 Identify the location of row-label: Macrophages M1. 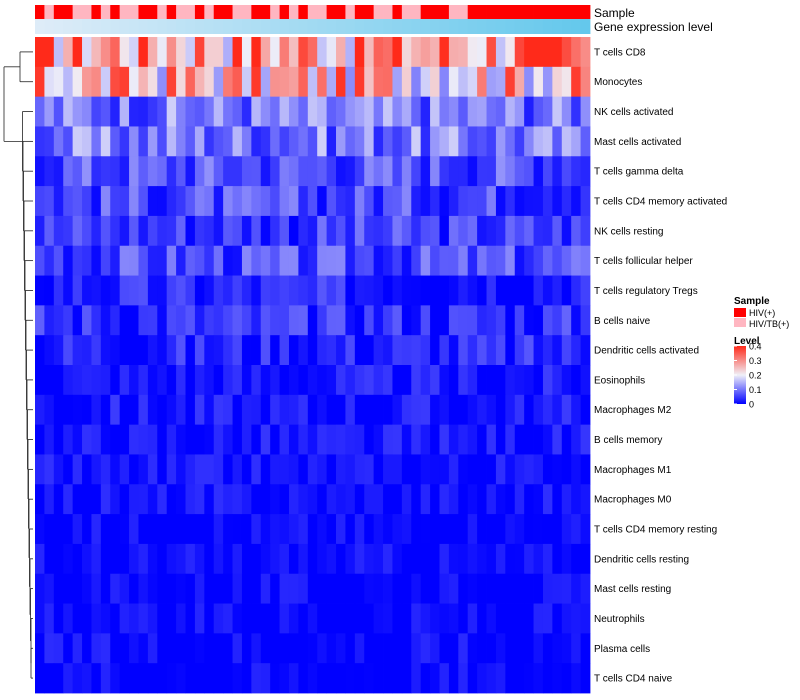
(633, 470).